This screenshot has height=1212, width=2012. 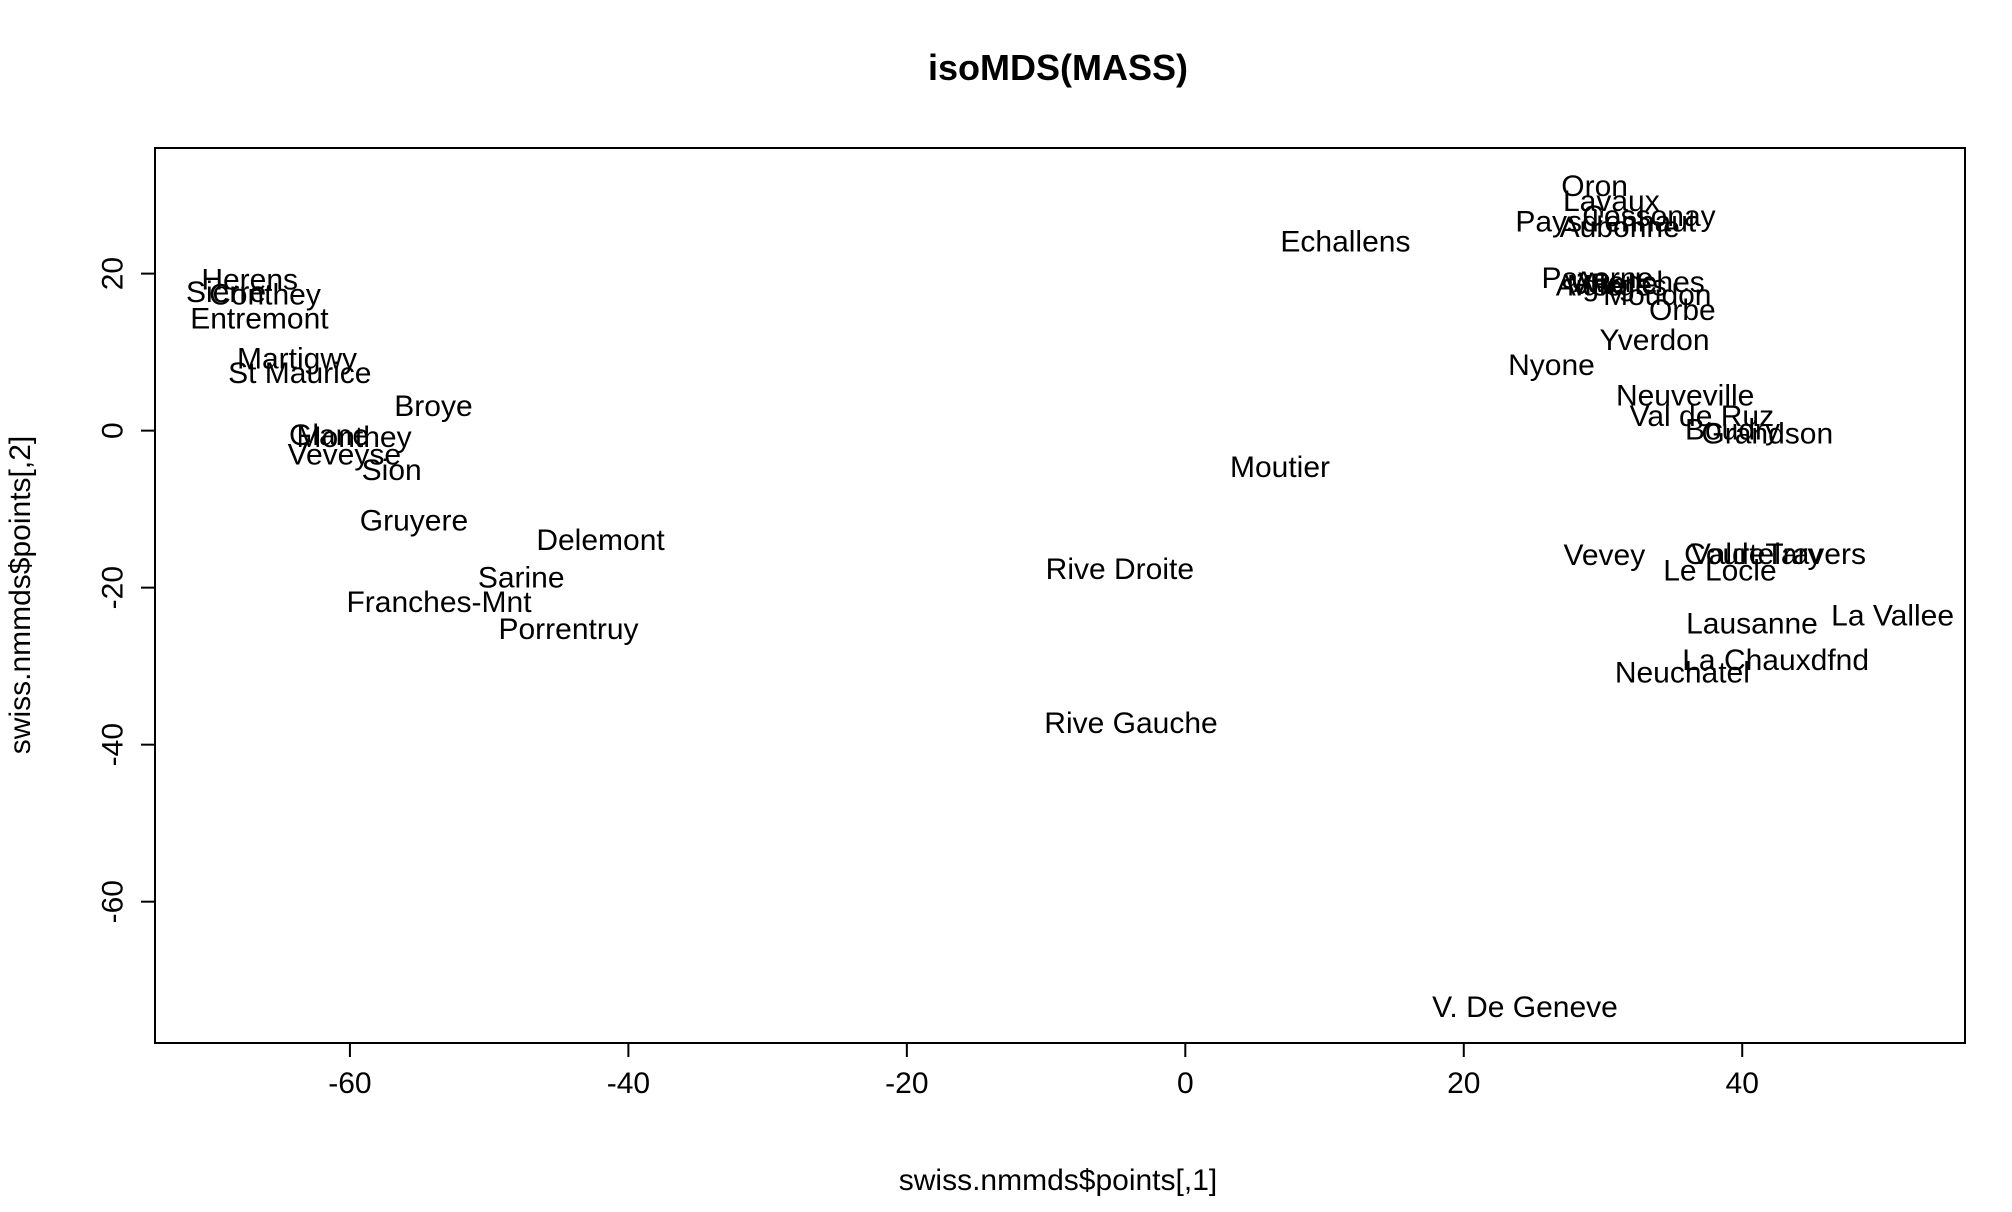 I want to click on x-tick-label: 40, so click(x=1742, y=1083).